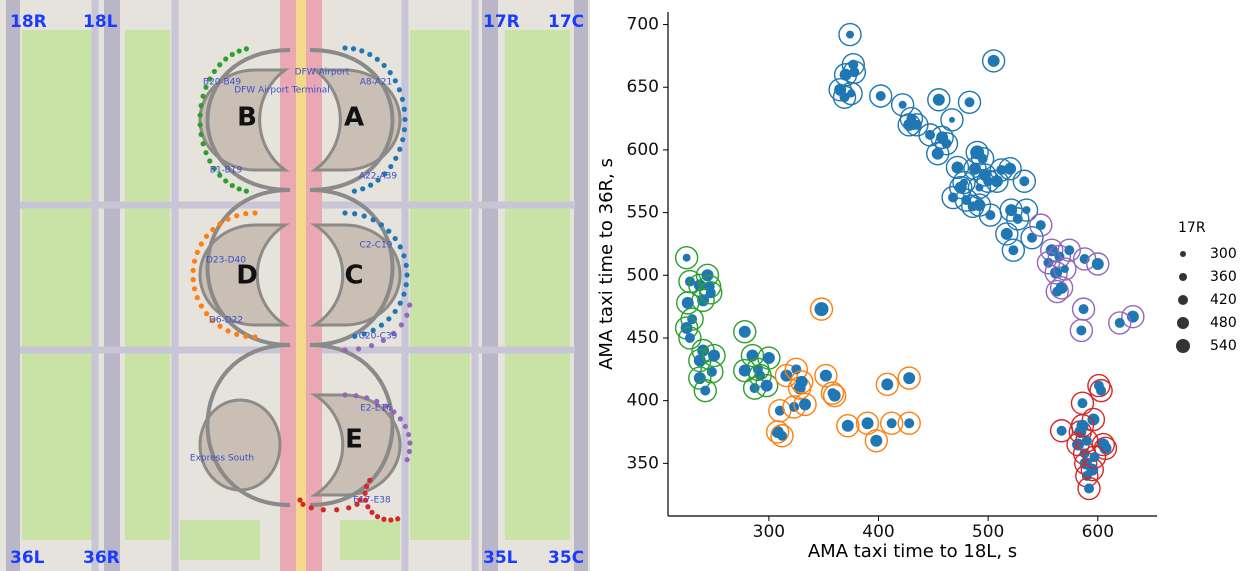  Describe the element at coordinates (322, 73) in the screenshot. I see `place-label: DFW Airport` at that location.